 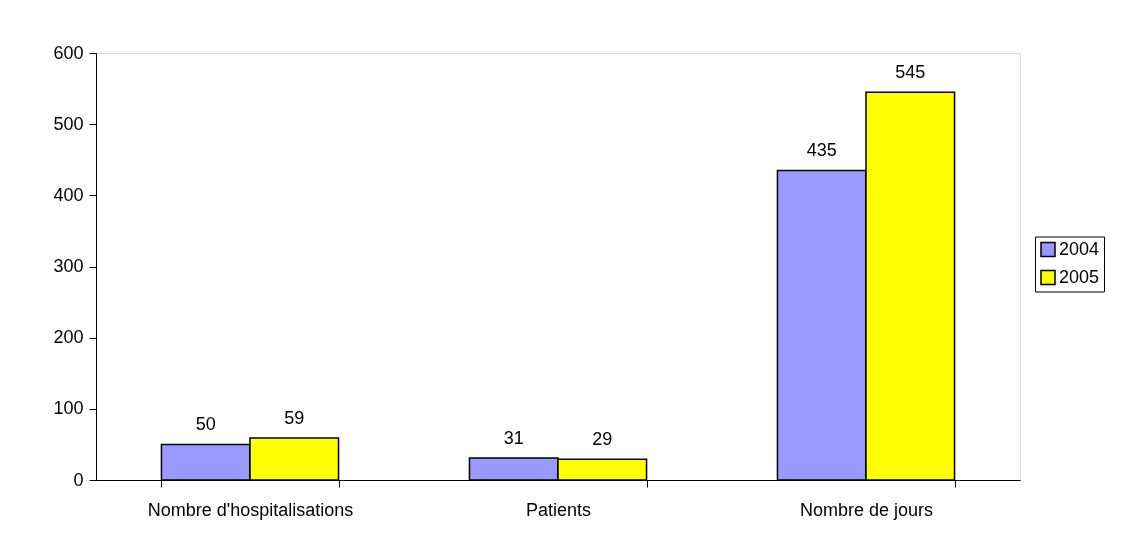 I want to click on y-tick-label: 0, so click(x=78, y=479).